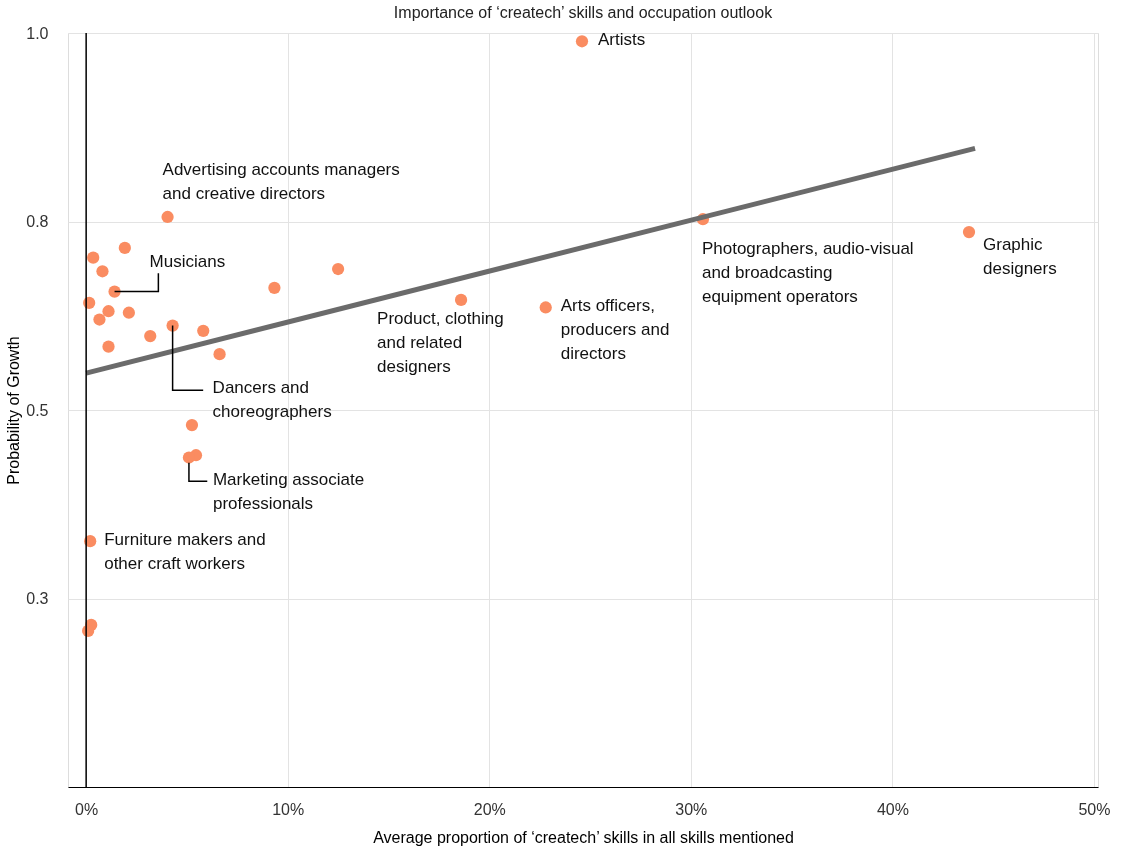 The height and width of the screenshot is (856, 1148). I want to click on annotation: Advertising accounts managers and creative directors, so click(281, 181).